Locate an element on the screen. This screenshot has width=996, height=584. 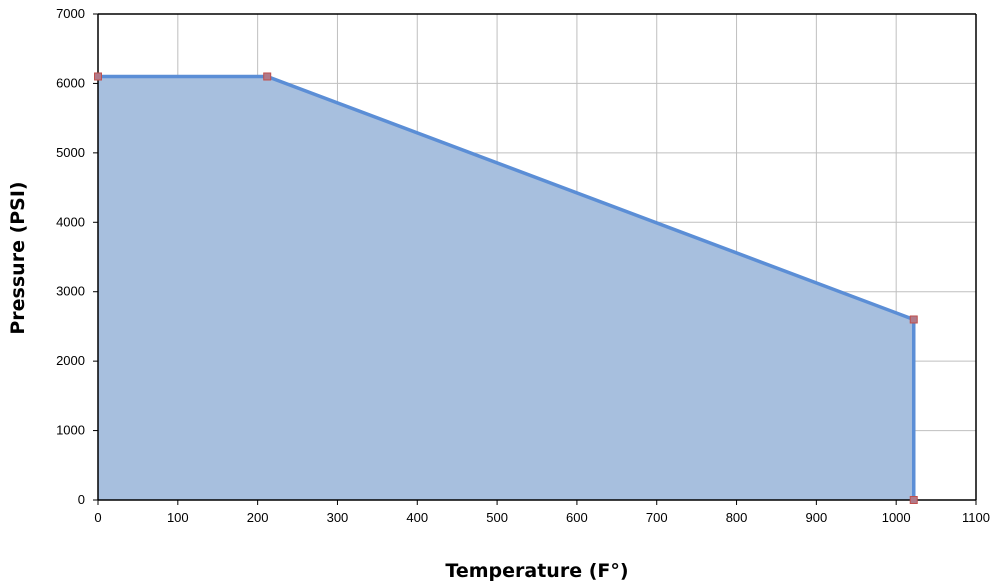
y-tick-label: 5000 is located at coordinates (70, 152).